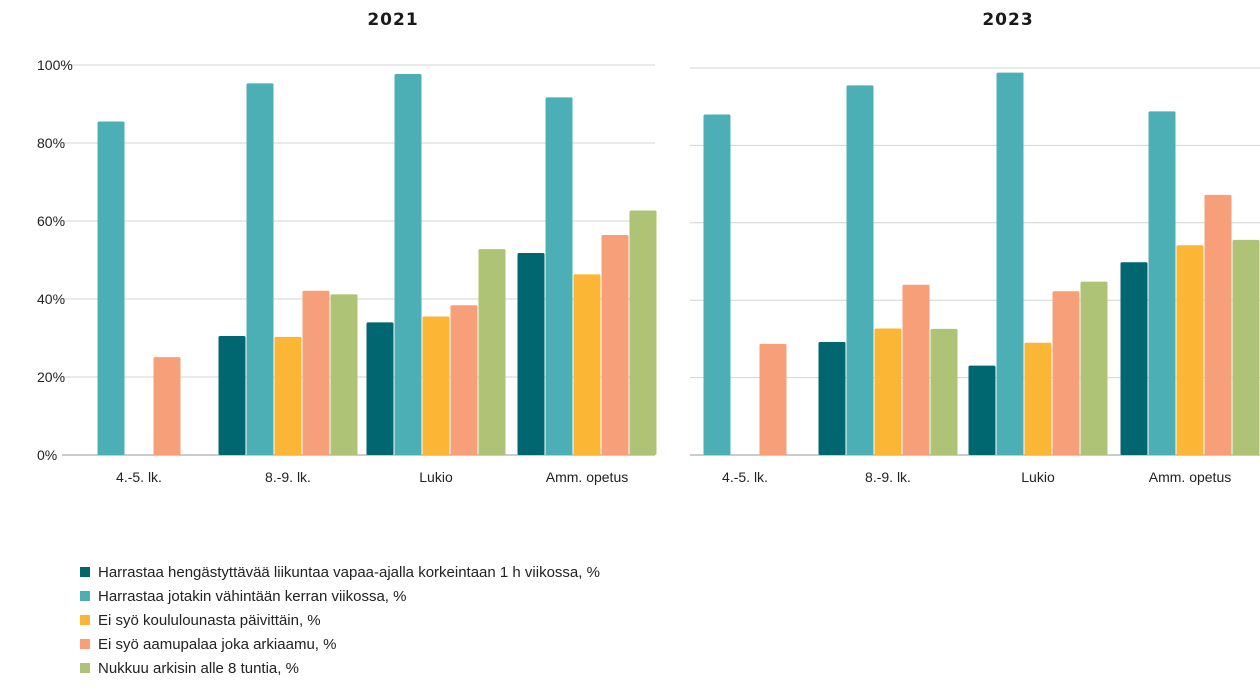 Image resolution: width=1260 pixels, height=697 pixels. What do you see at coordinates (1007, 20) in the screenshot?
I see `chart-title-2023: 2023` at bounding box center [1007, 20].